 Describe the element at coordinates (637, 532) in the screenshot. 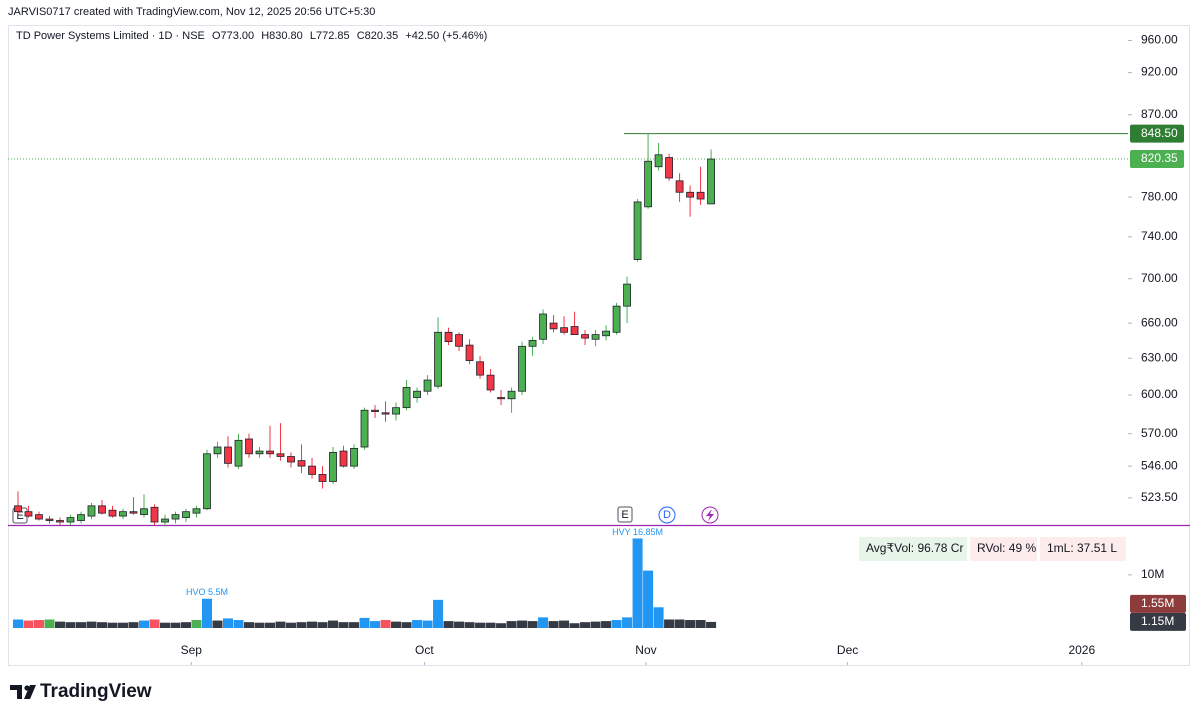

I see `volume-label: HVY 16.85M` at that location.